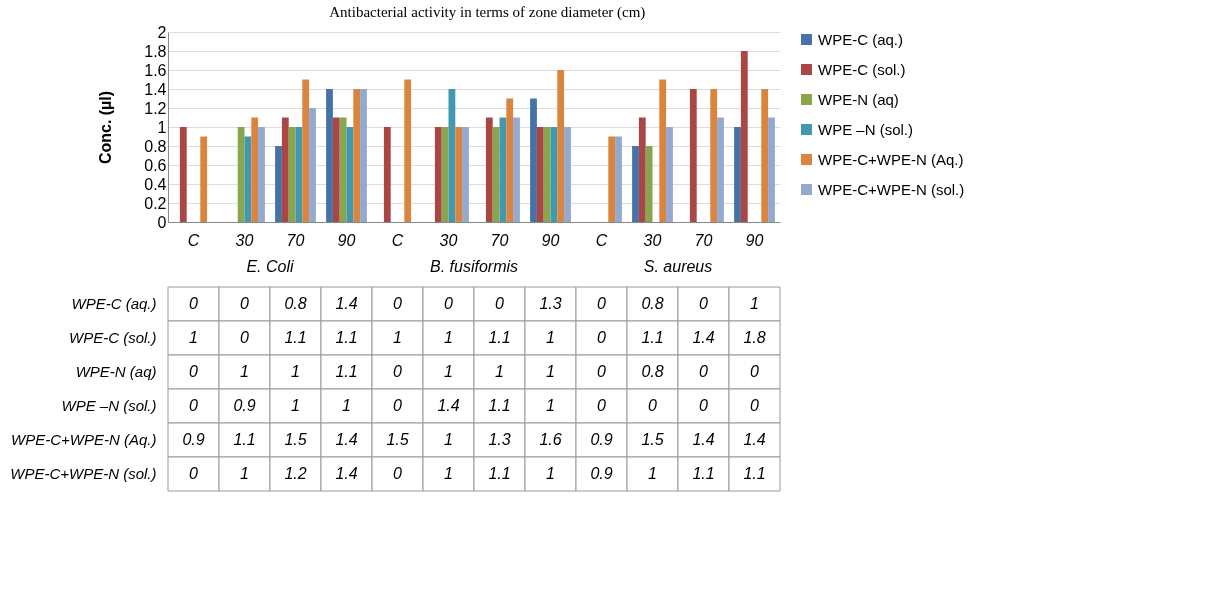  What do you see at coordinates (270, 266) in the screenshot?
I see `text: E. Coli` at bounding box center [270, 266].